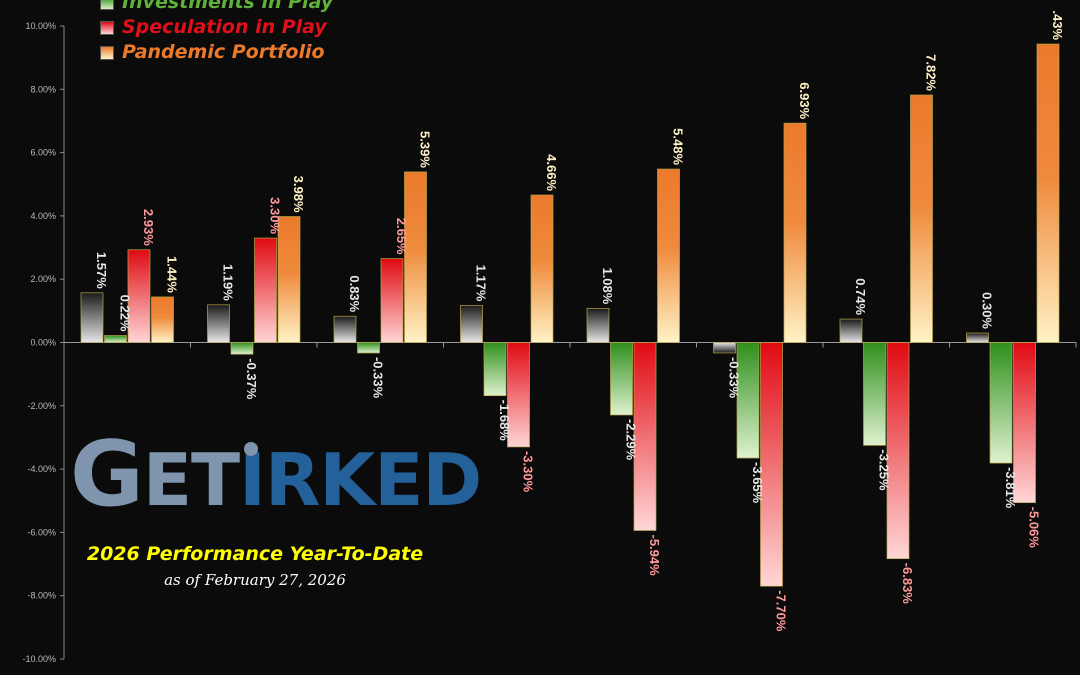  I want to click on data-label: 3.30%, so click(275, 215).